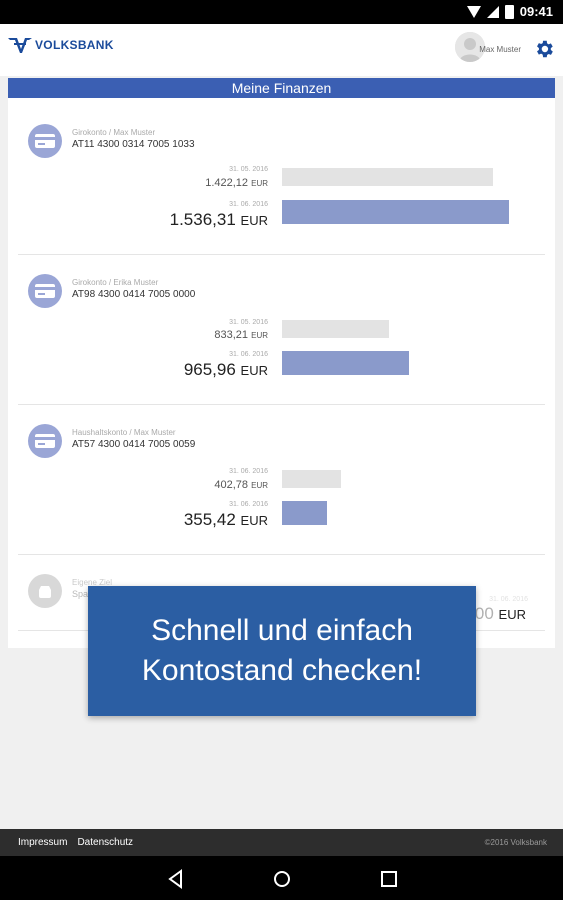 This screenshot has height=900, width=563. Describe the element at coordinates (75, 842) in the screenshot. I see `footer-links: Impressum Datenschutz` at that location.